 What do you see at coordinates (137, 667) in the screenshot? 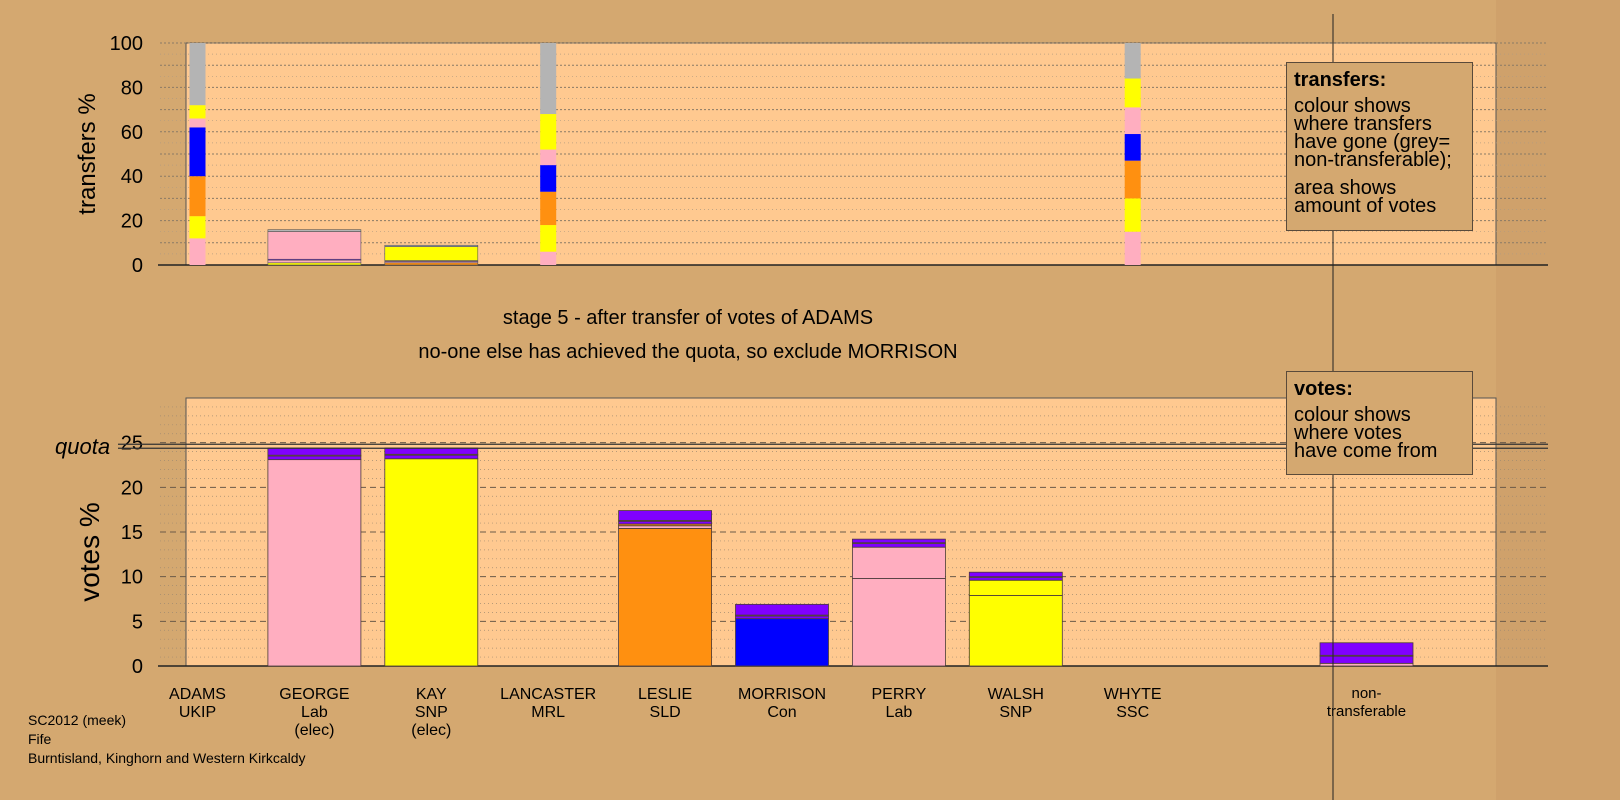
I see `votes-y-tick-label: 0` at bounding box center [137, 667].